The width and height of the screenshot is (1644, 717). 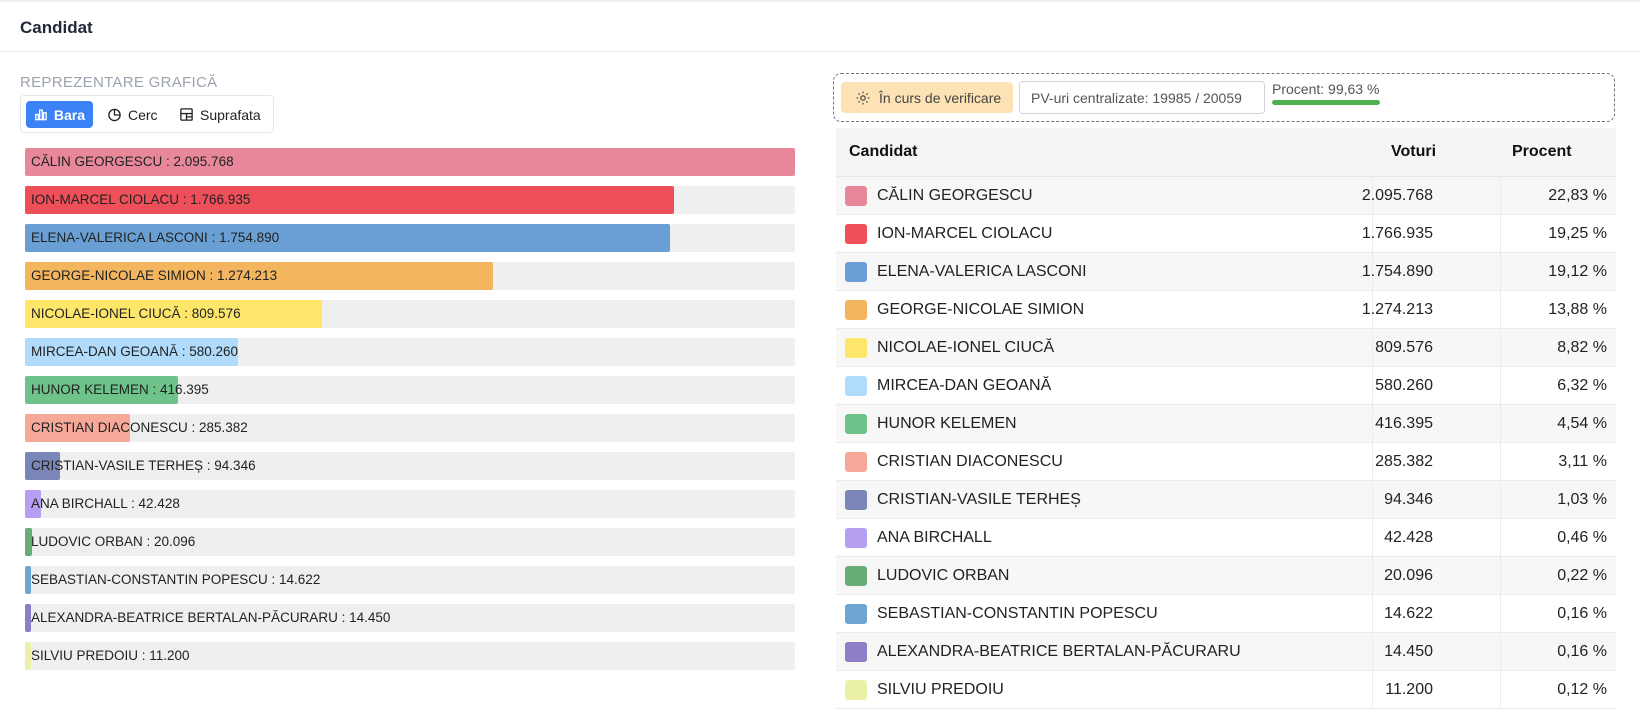 What do you see at coordinates (1226, 690) in the screenshot?
I see `table-row: SILVIU PREDOIU 11.200 0,12 %` at bounding box center [1226, 690].